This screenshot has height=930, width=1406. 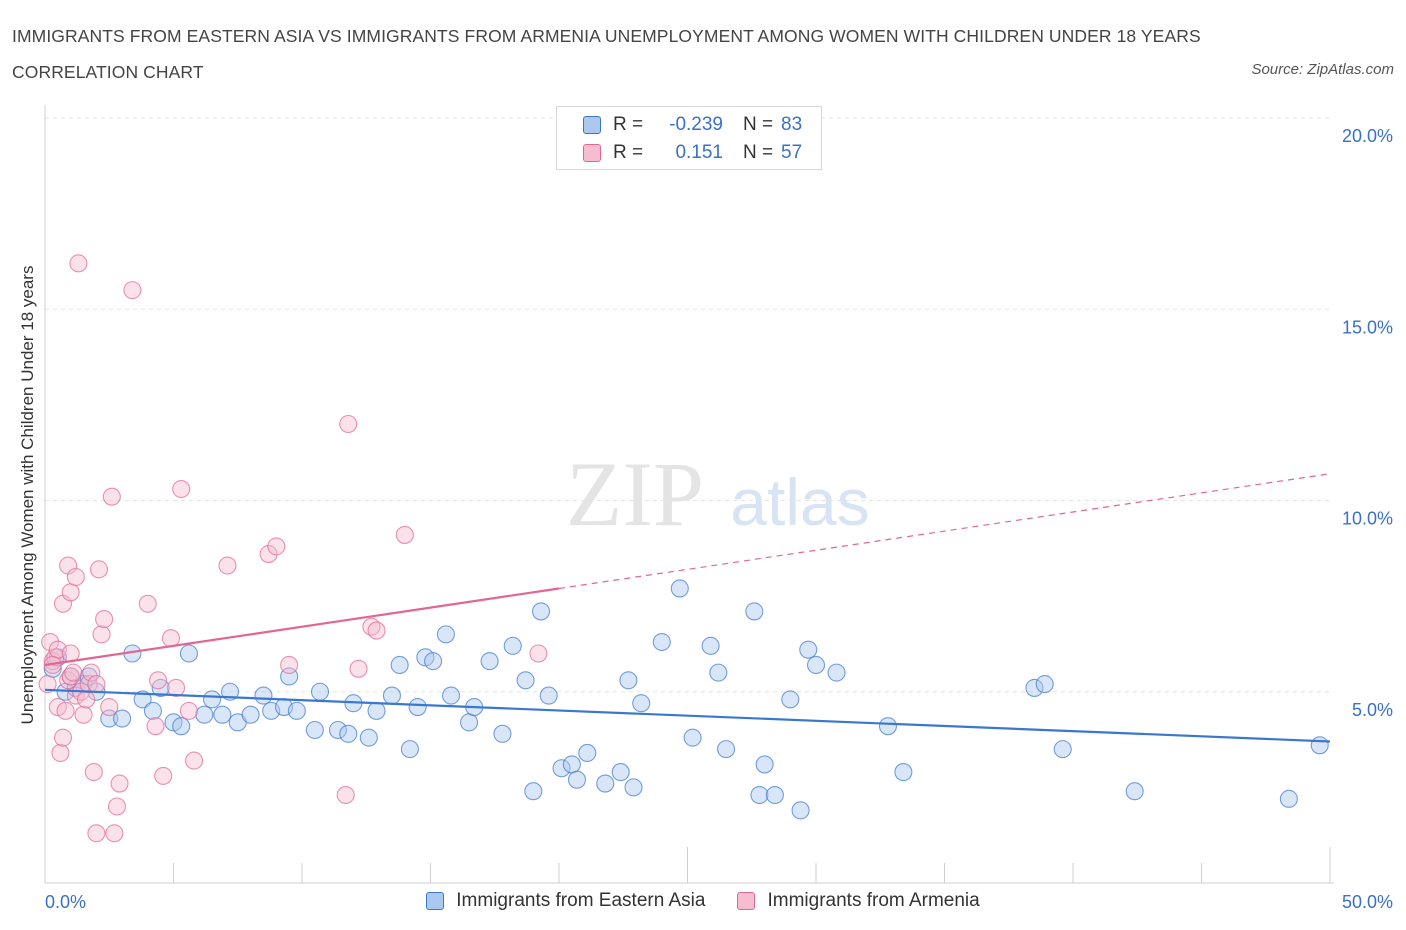 What do you see at coordinates (1367, 327) in the screenshot?
I see `y-tick-label: 15.0%` at bounding box center [1367, 327].